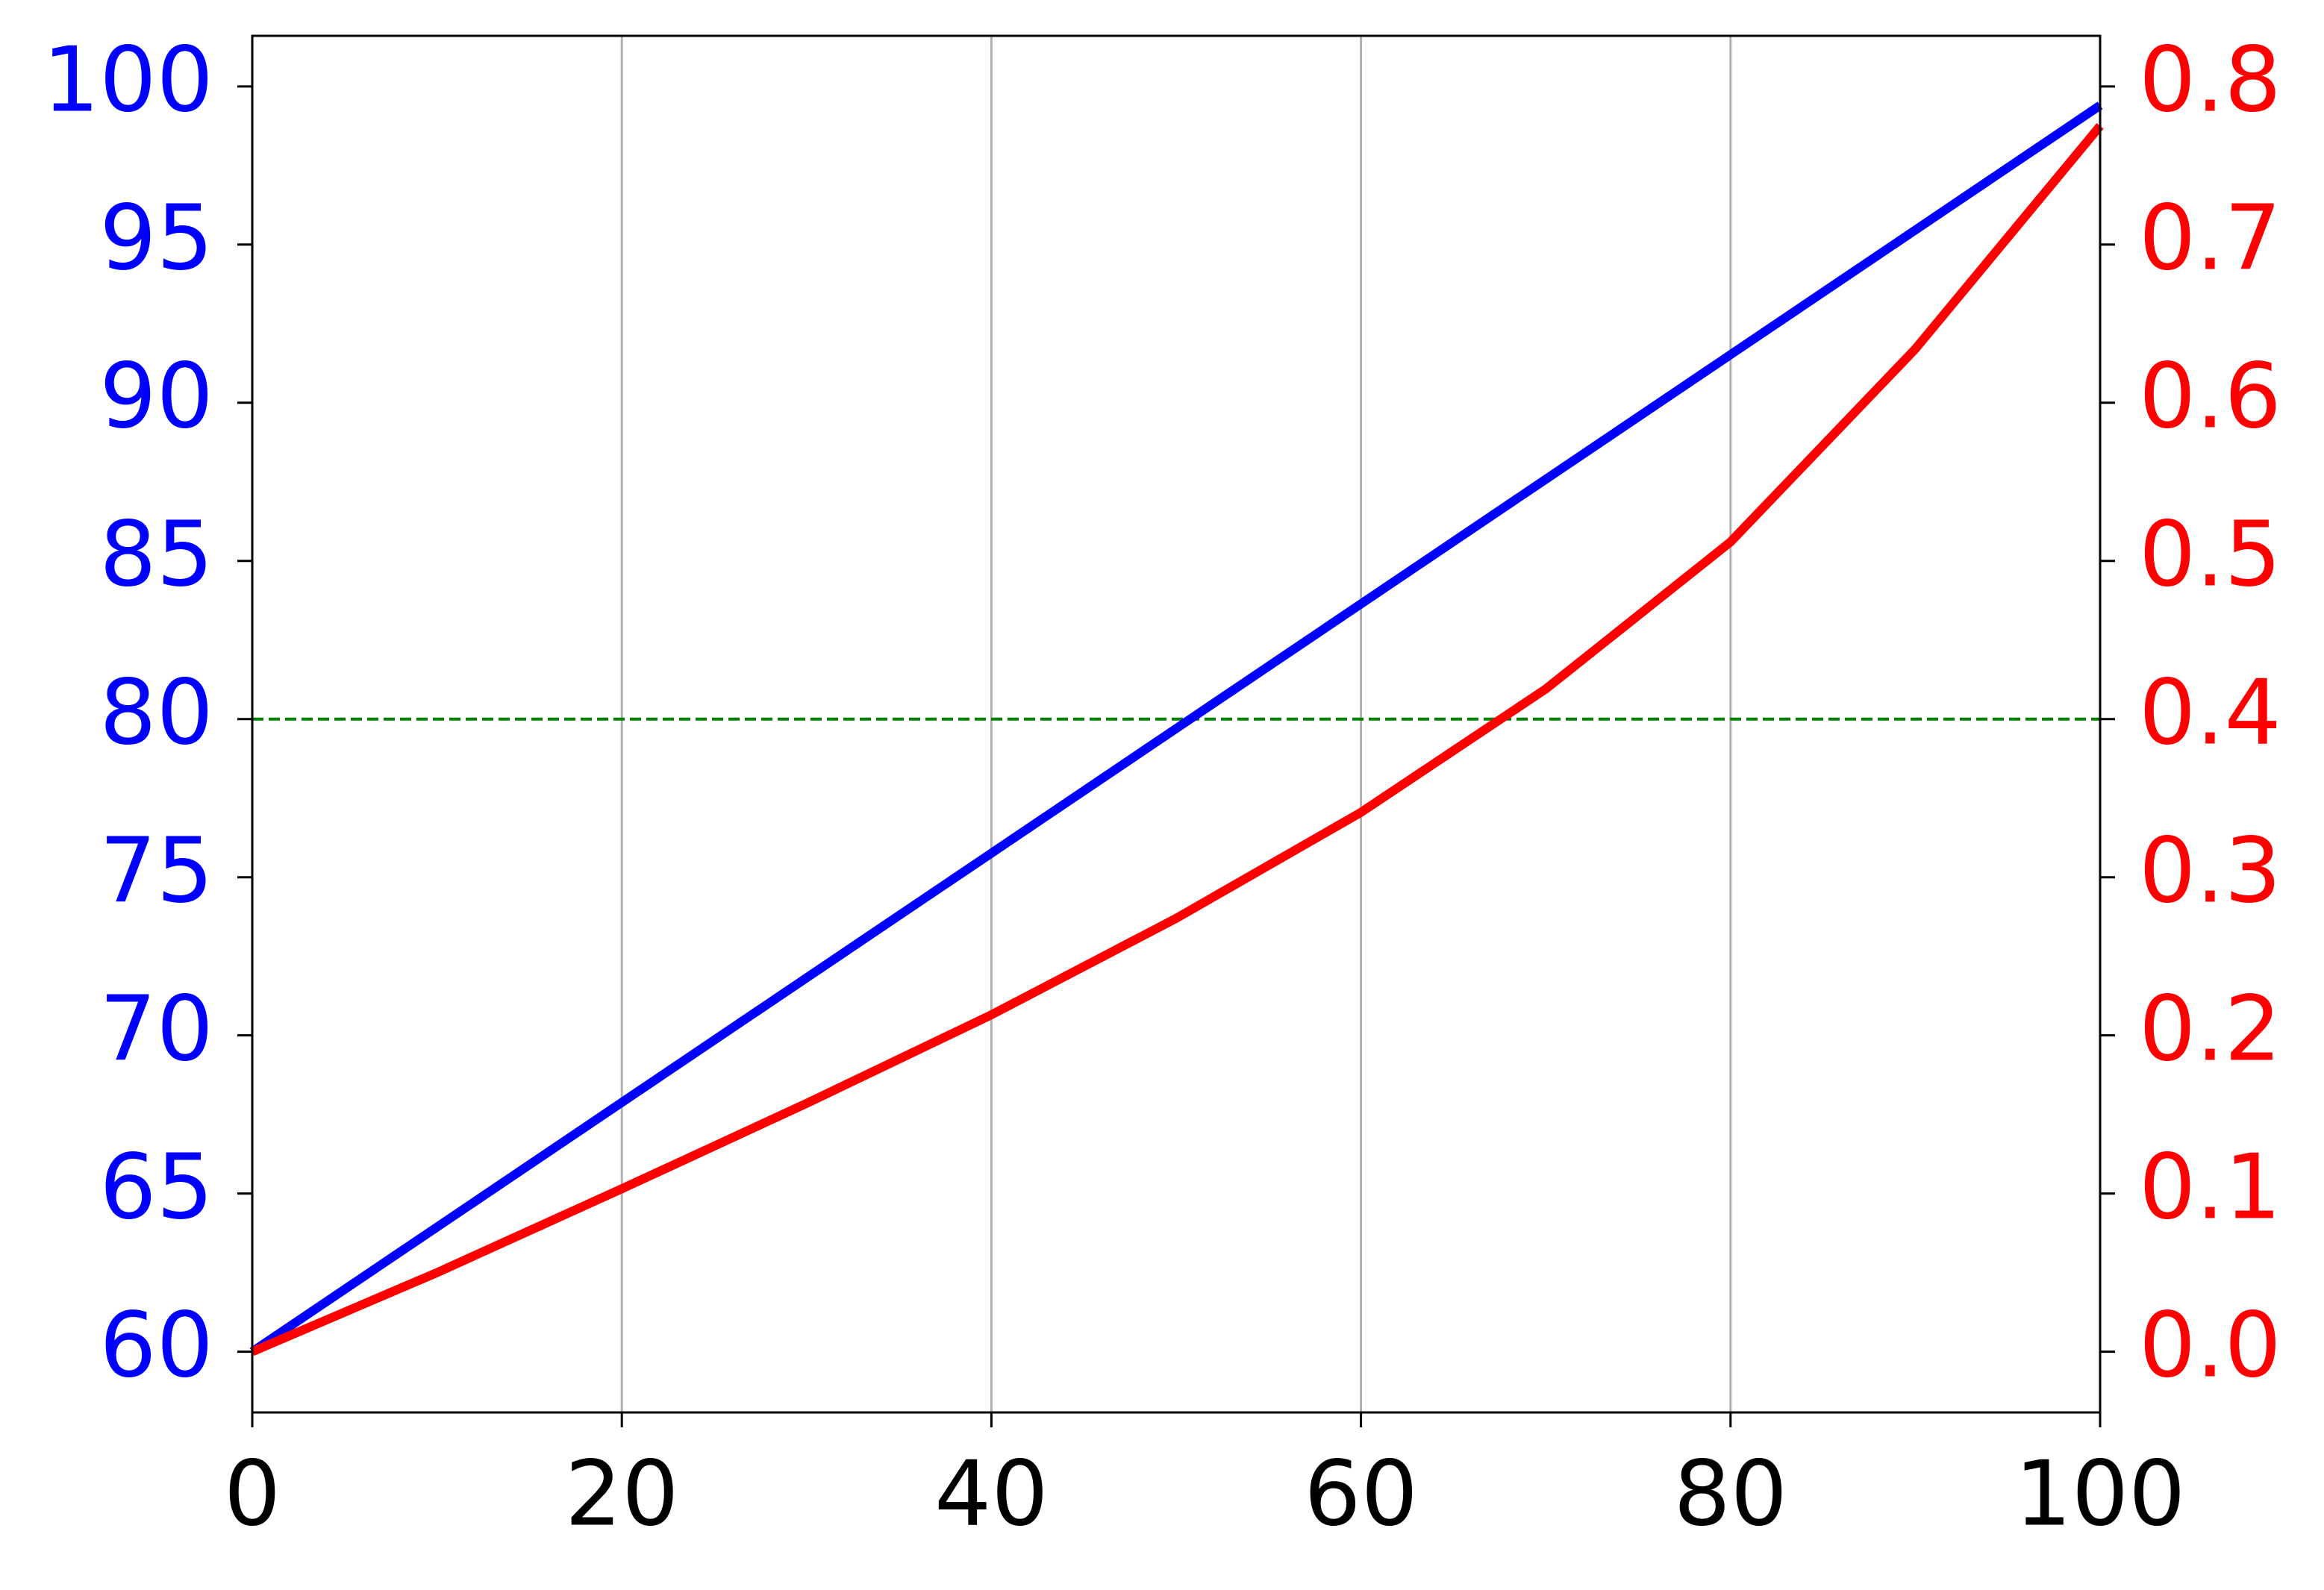 This screenshot has width=2324, height=1590. I want to click on y-tick-label: 75, so click(156, 871).